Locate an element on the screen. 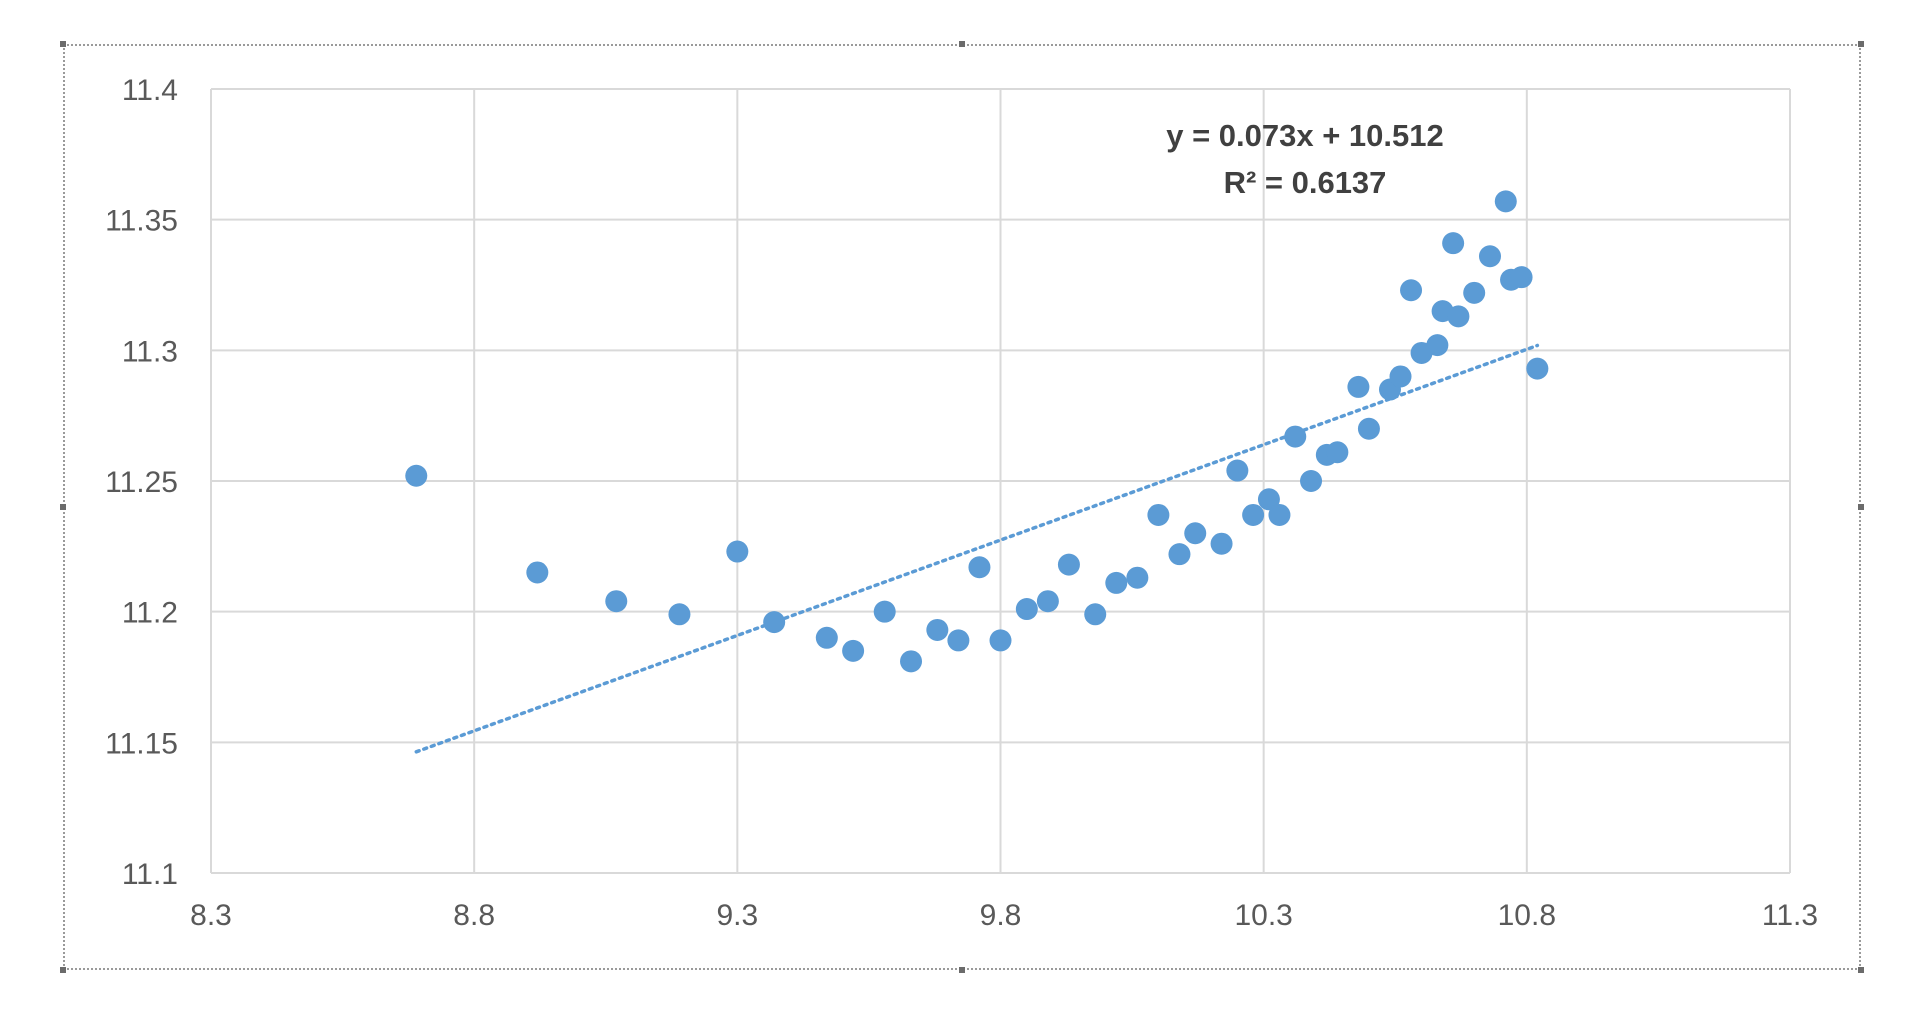  x-tick-label: 11.3 is located at coordinates (1790, 915).